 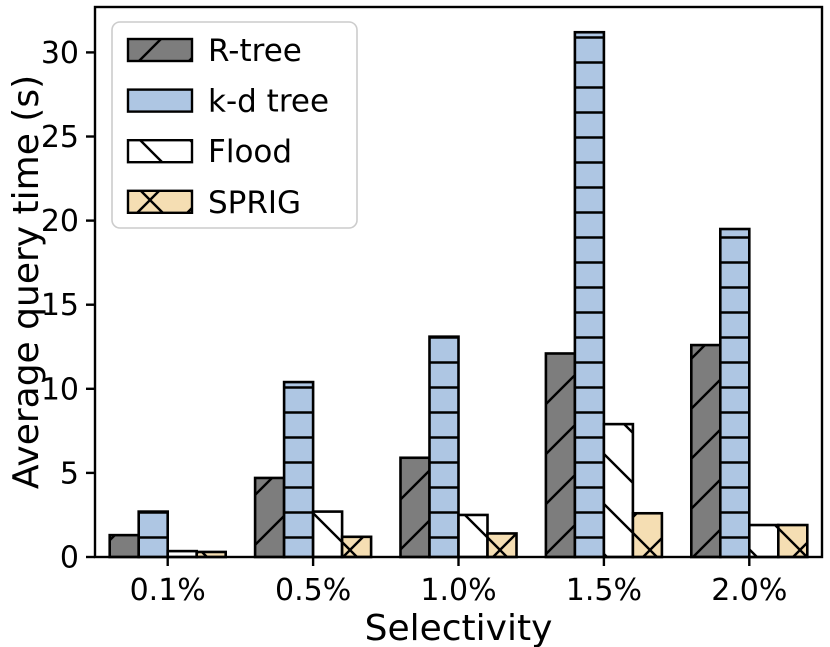 I want to click on y-axis: 0 5 10 15 20 25 30, so click(x=68, y=306).